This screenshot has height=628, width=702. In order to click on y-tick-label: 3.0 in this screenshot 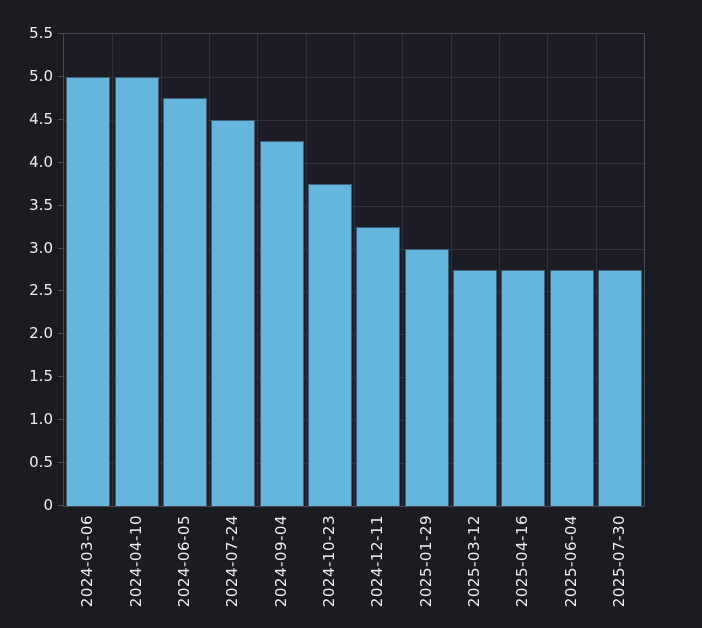, I will do `click(41, 247)`.